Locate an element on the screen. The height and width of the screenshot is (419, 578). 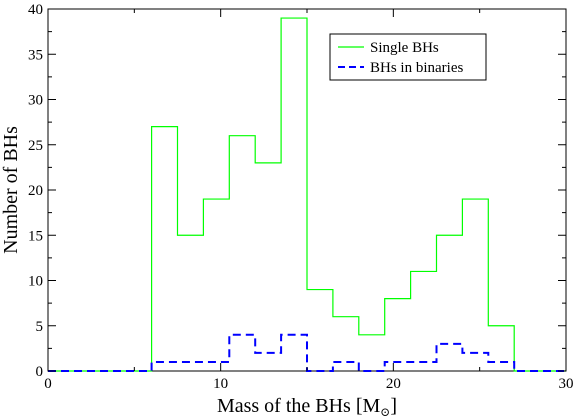
y-tick-label: 20 is located at coordinates (35, 191).